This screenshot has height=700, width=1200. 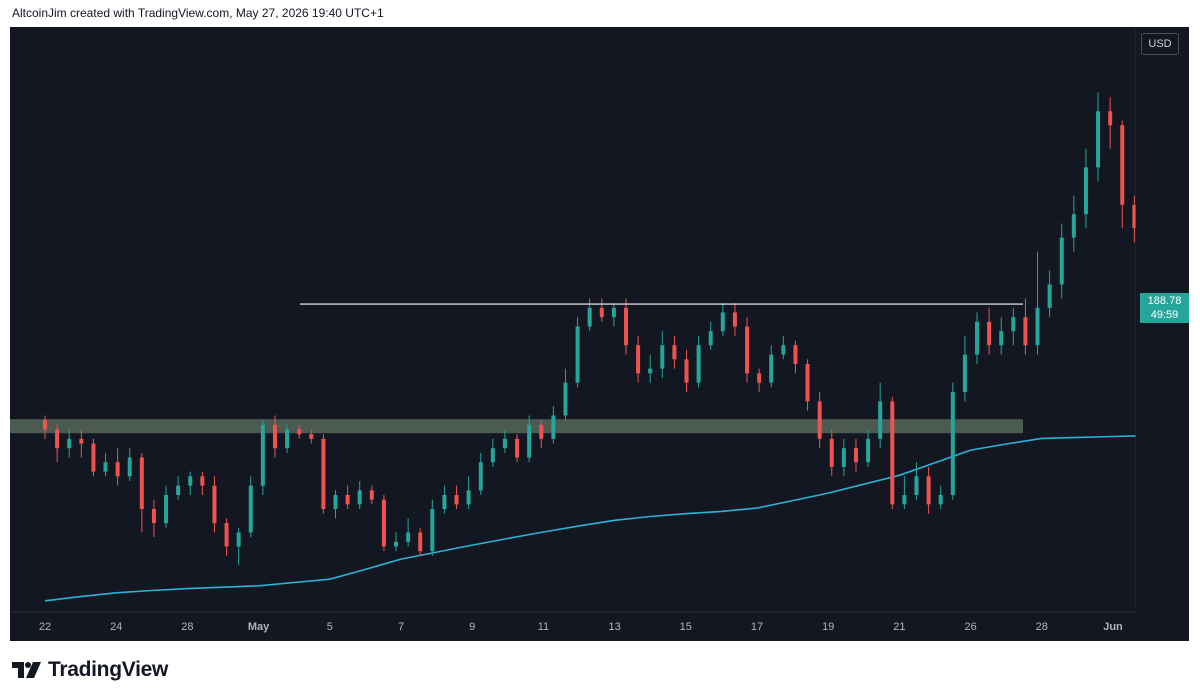 I want to click on time-tick-label: 21, so click(x=899, y=627).